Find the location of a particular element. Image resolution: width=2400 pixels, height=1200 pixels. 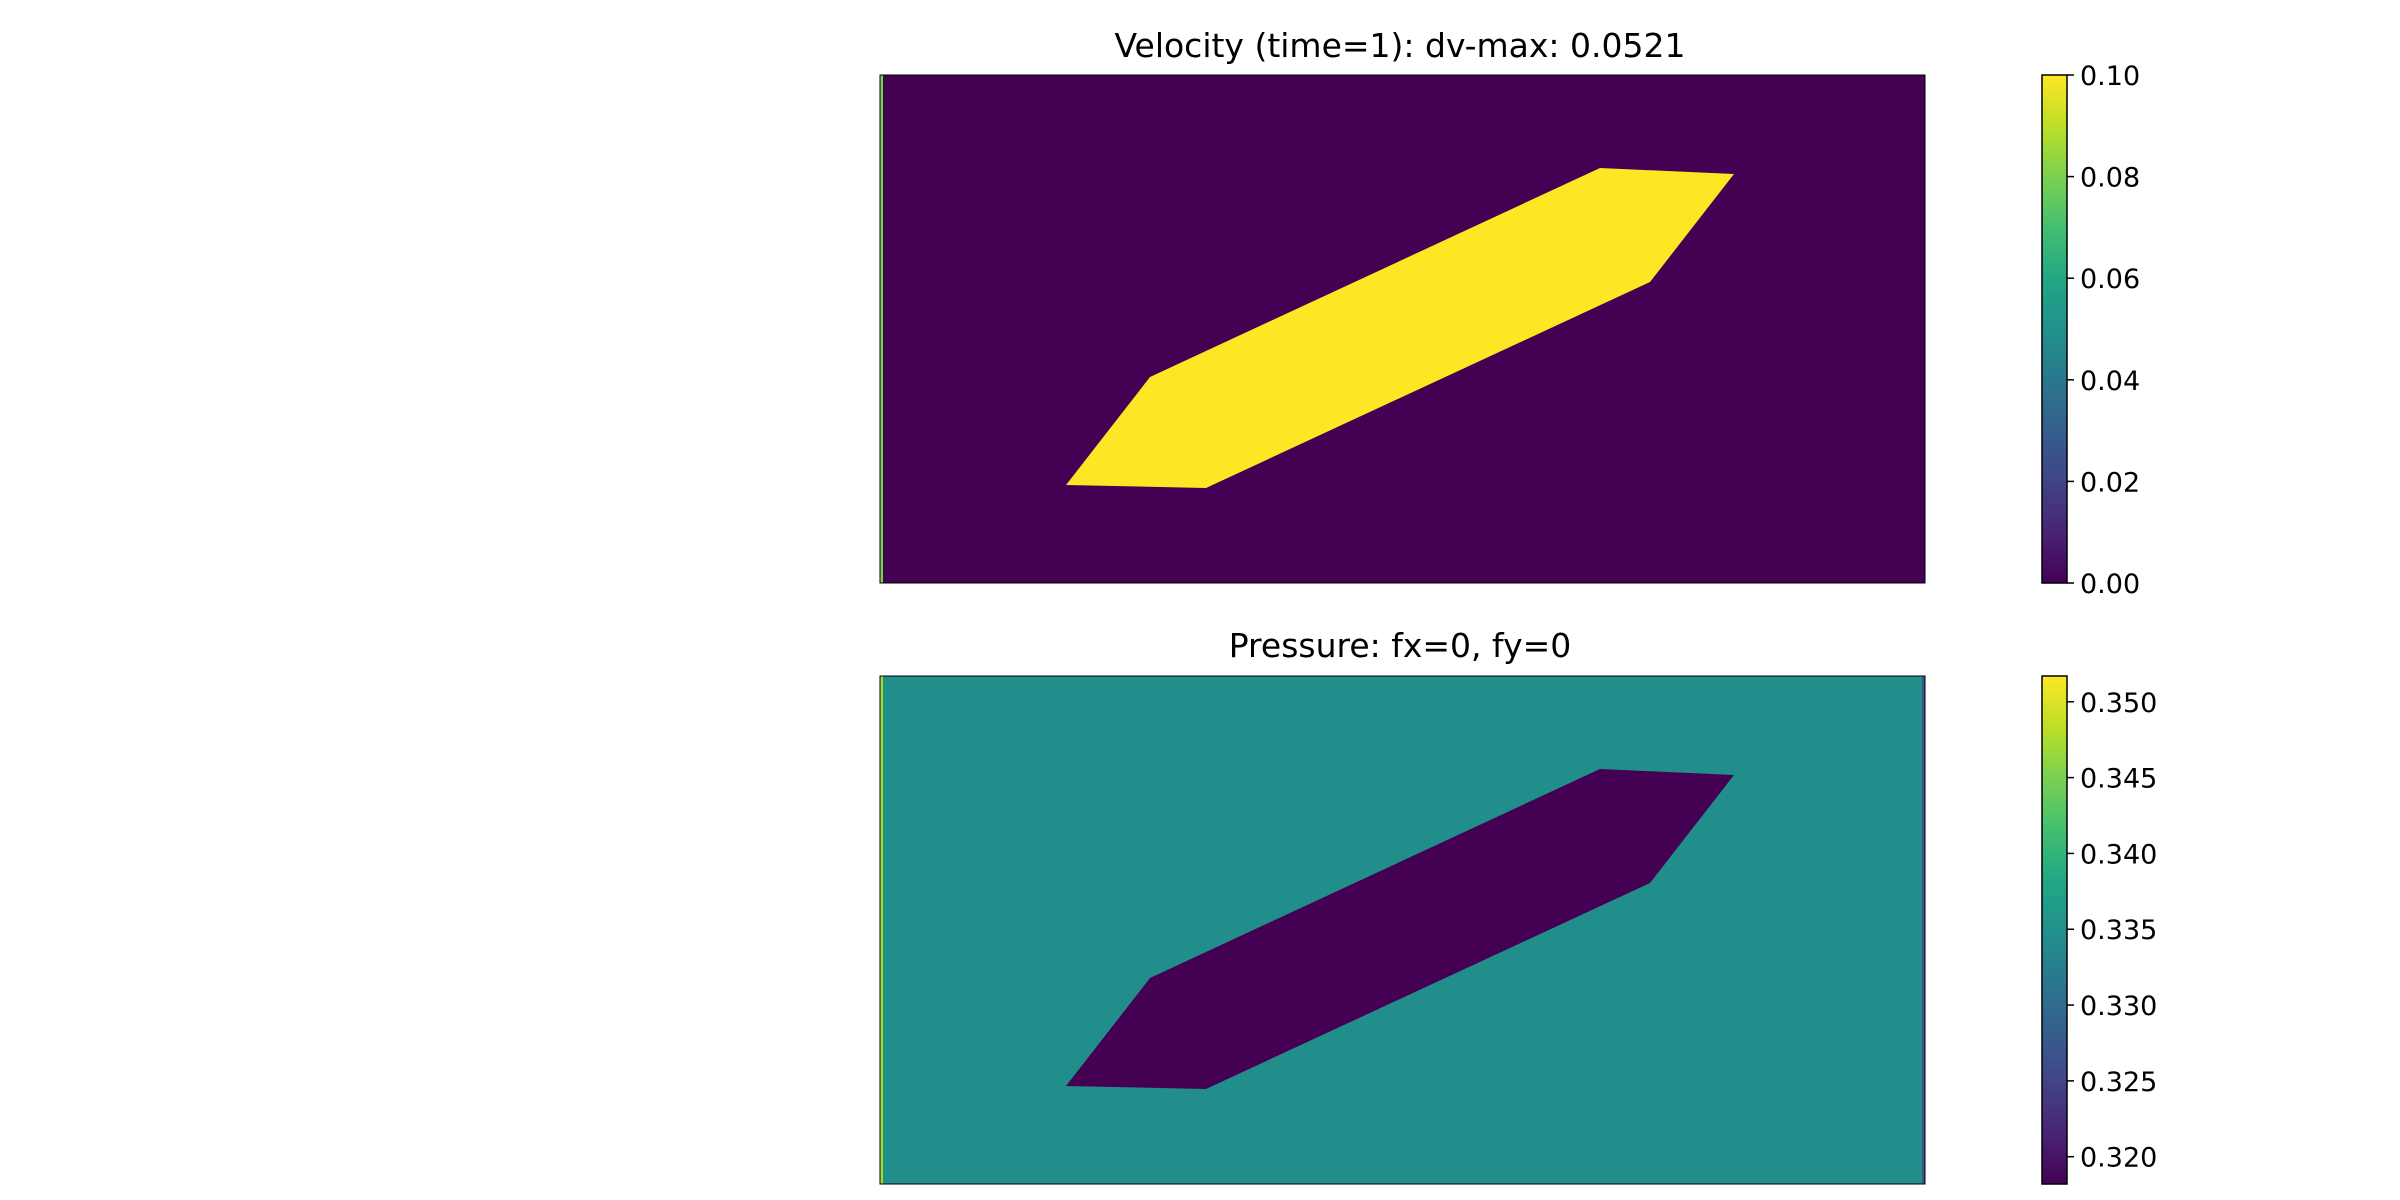

velocity-colorbar-tick-label: 0.08 is located at coordinates (2110, 178).